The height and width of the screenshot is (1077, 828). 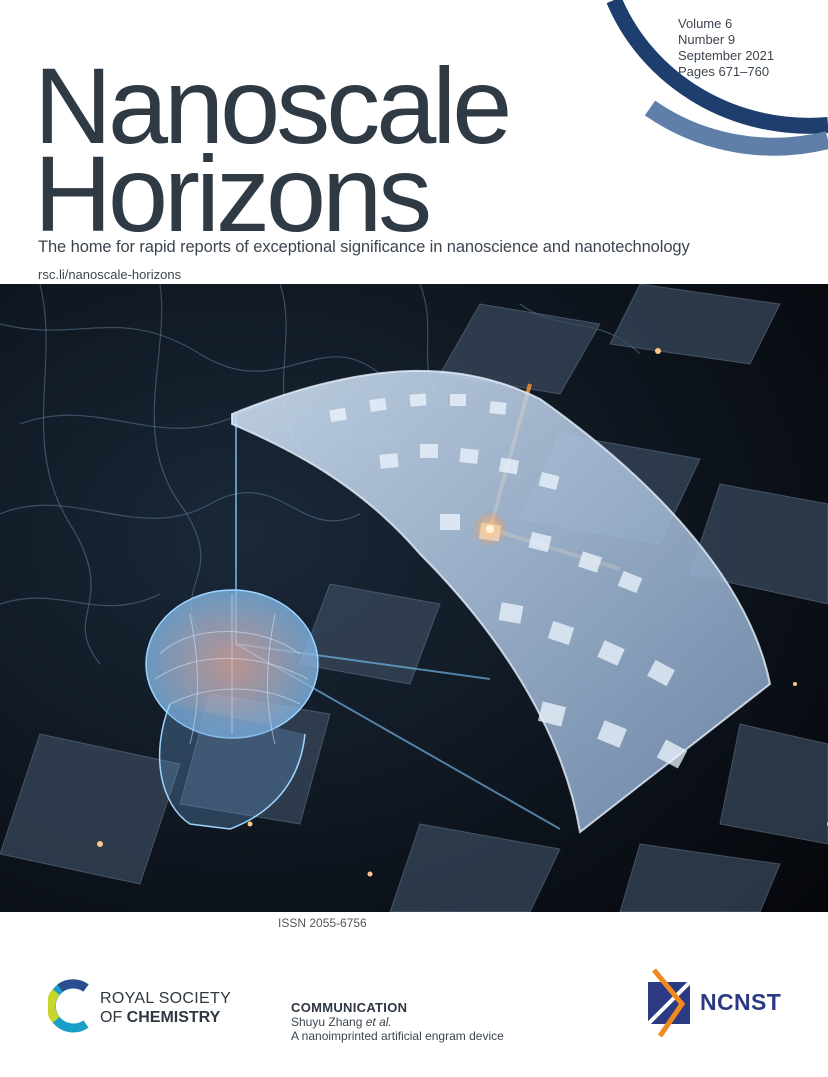 I want to click on article-author-line: Shuyu Zhang et al., so click(x=341, y=1022).